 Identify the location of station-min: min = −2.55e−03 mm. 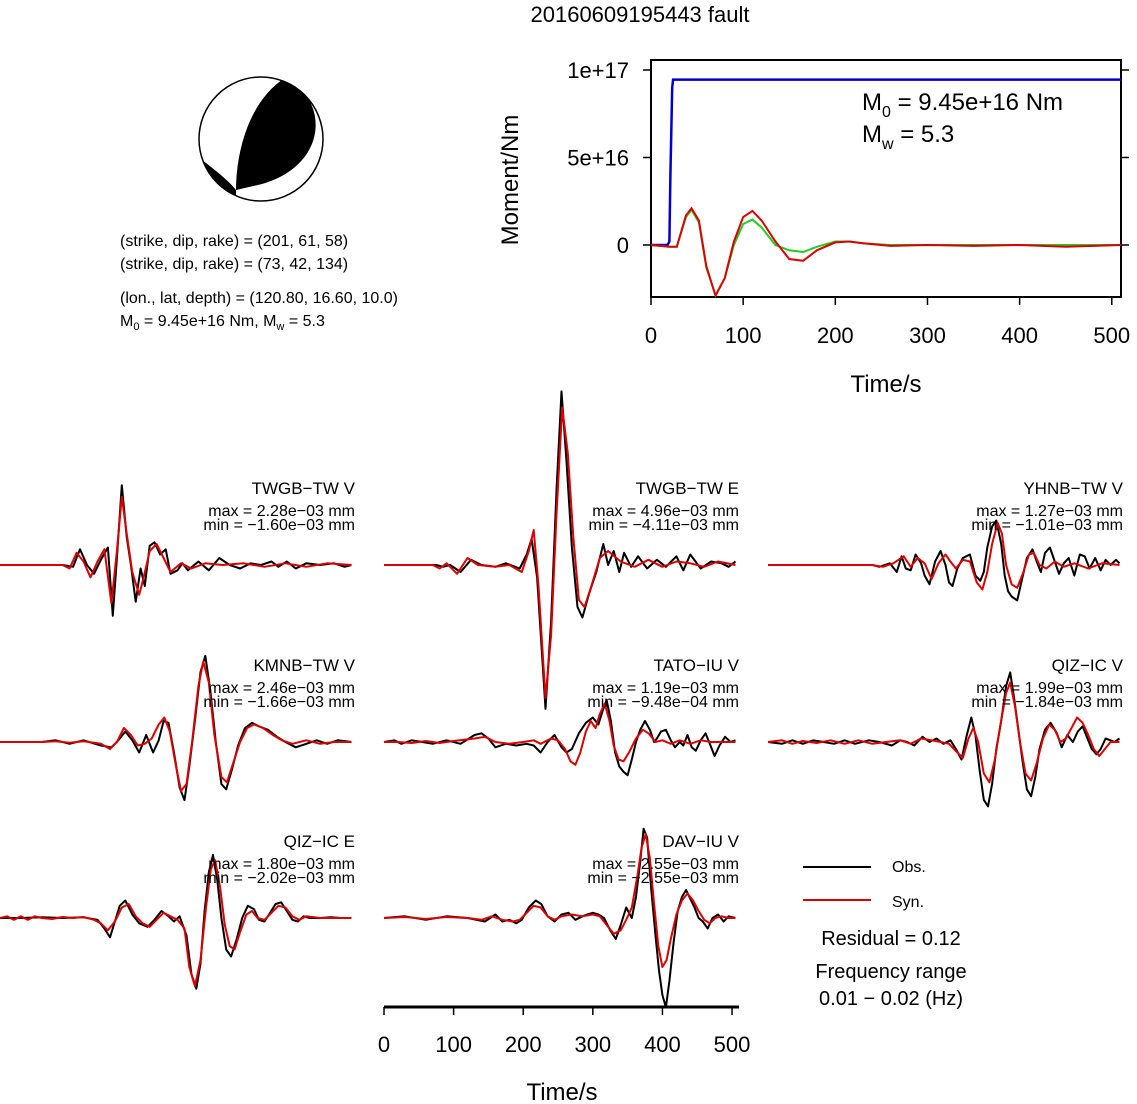
(663, 878).